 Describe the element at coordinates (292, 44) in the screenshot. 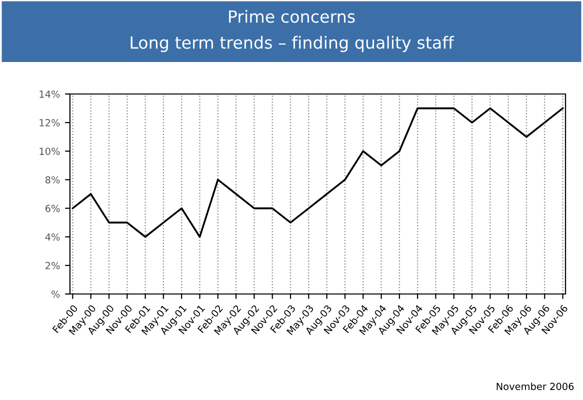

I see `chart-subtitle: Long term trends – finding quality staff` at that location.